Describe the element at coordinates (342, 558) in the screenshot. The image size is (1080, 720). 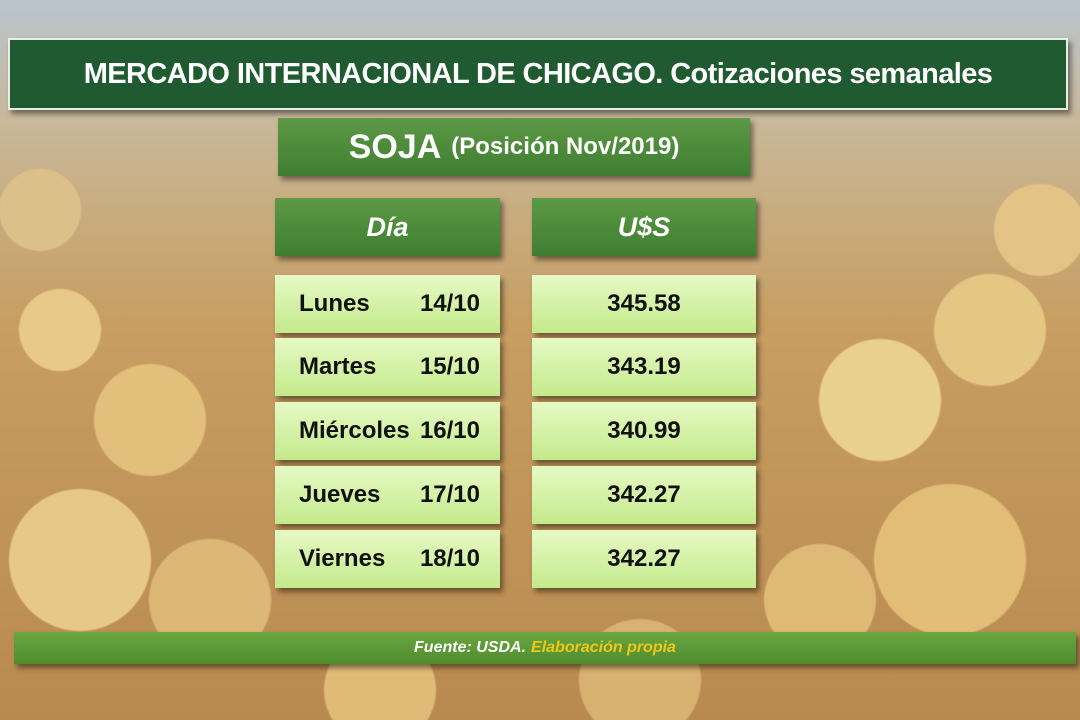
I see `day-name: Viernes` at that location.